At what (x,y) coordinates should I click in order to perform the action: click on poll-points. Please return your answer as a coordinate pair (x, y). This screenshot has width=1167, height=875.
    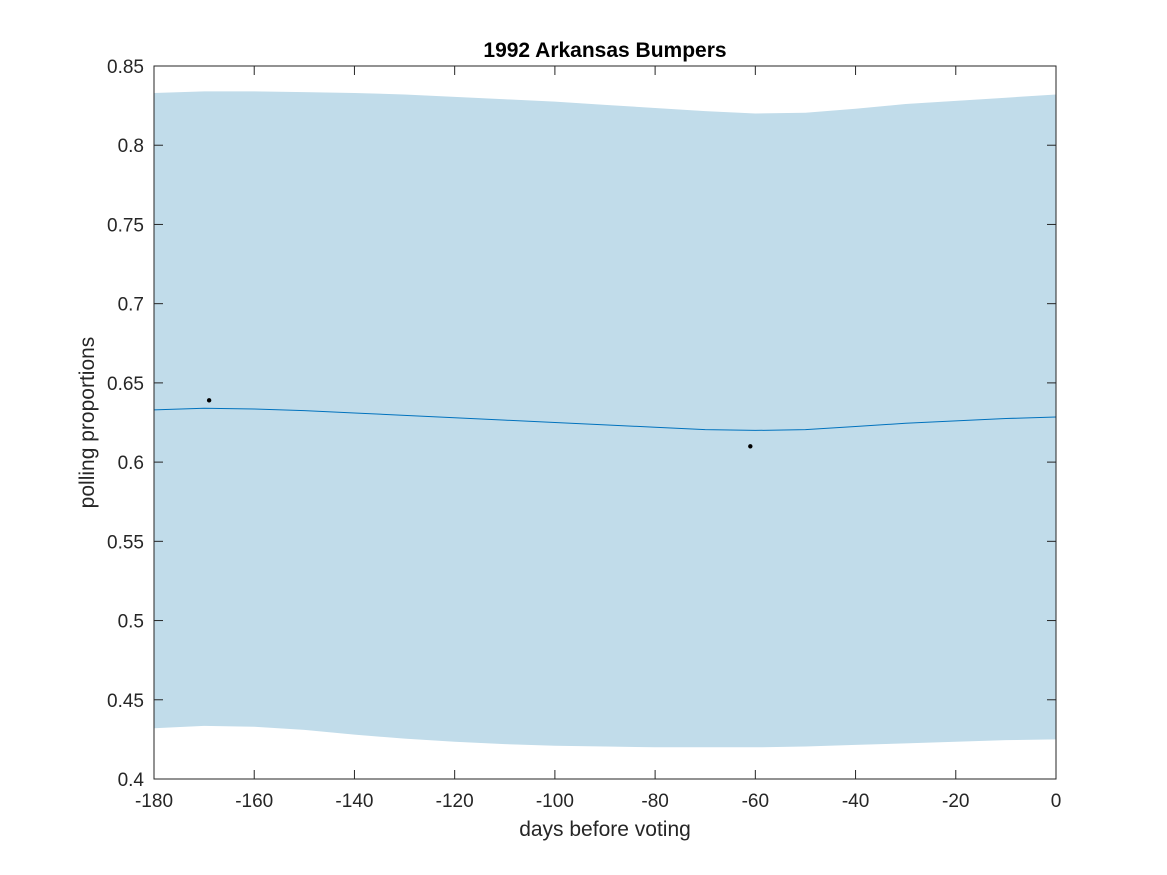
    Looking at the image, I should click on (479, 423).